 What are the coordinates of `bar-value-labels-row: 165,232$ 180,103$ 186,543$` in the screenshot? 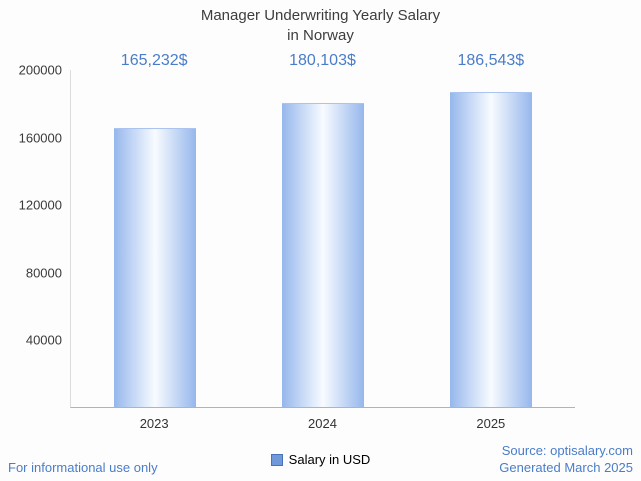 It's located at (322, 61).